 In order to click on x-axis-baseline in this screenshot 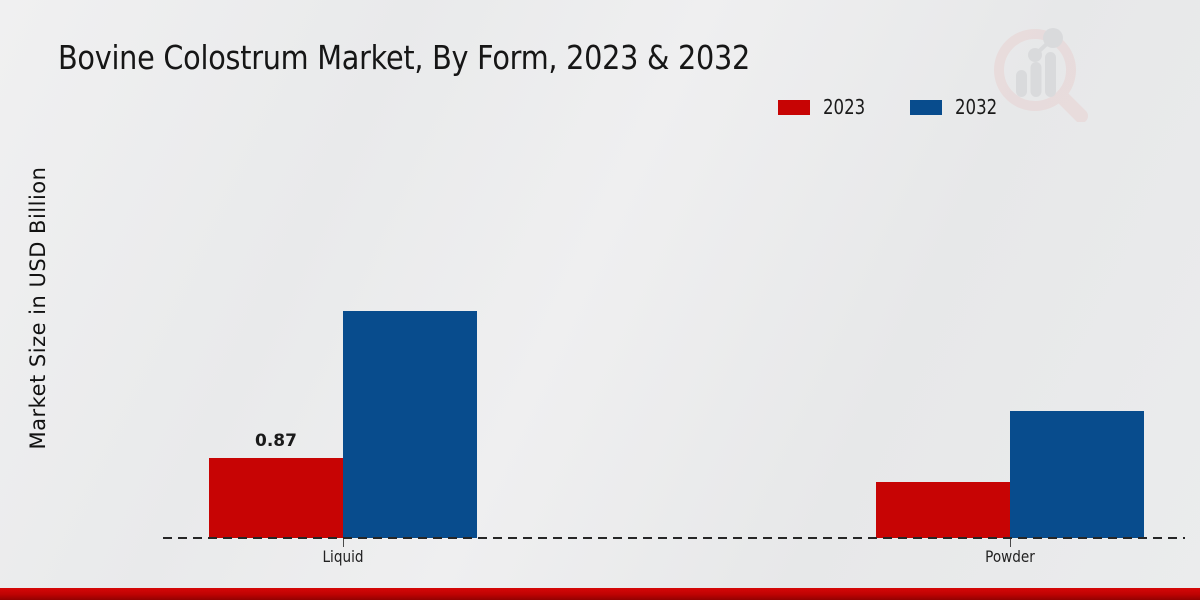, I will do `click(674, 538)`.